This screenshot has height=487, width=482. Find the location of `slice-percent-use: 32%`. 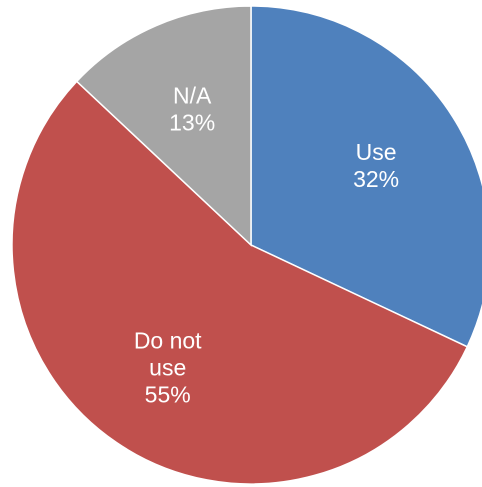

slice-percent-use: 32% is located at coordinates (376, 179).